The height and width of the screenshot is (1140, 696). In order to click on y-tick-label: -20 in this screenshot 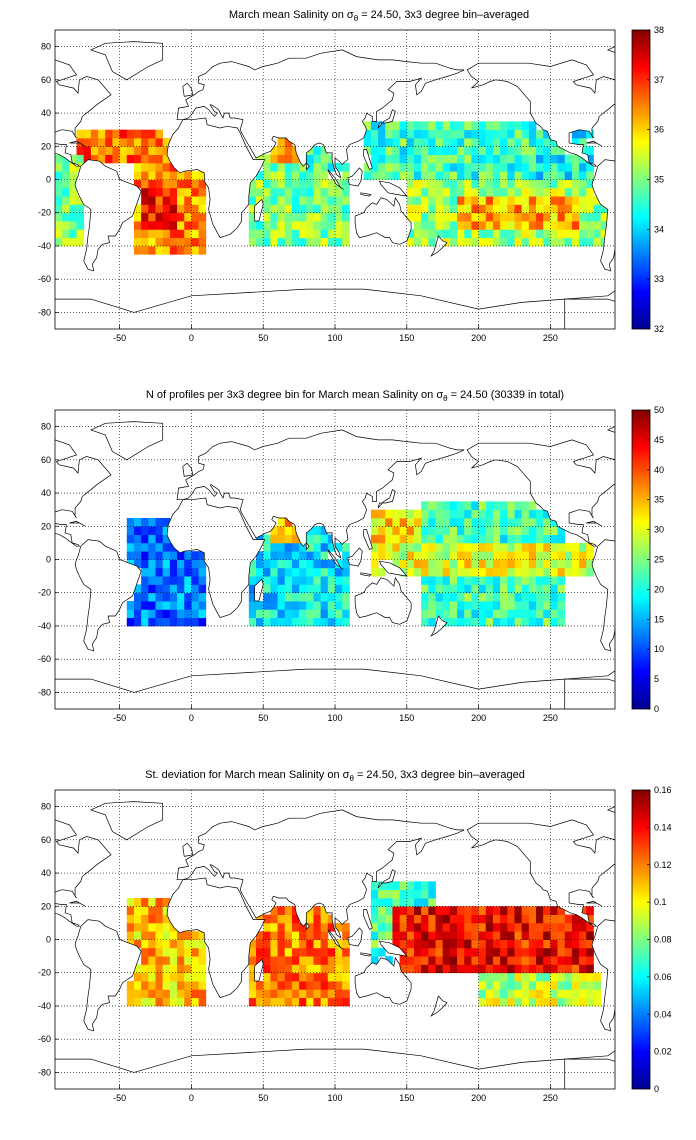, I will do `click(44, 593)`.